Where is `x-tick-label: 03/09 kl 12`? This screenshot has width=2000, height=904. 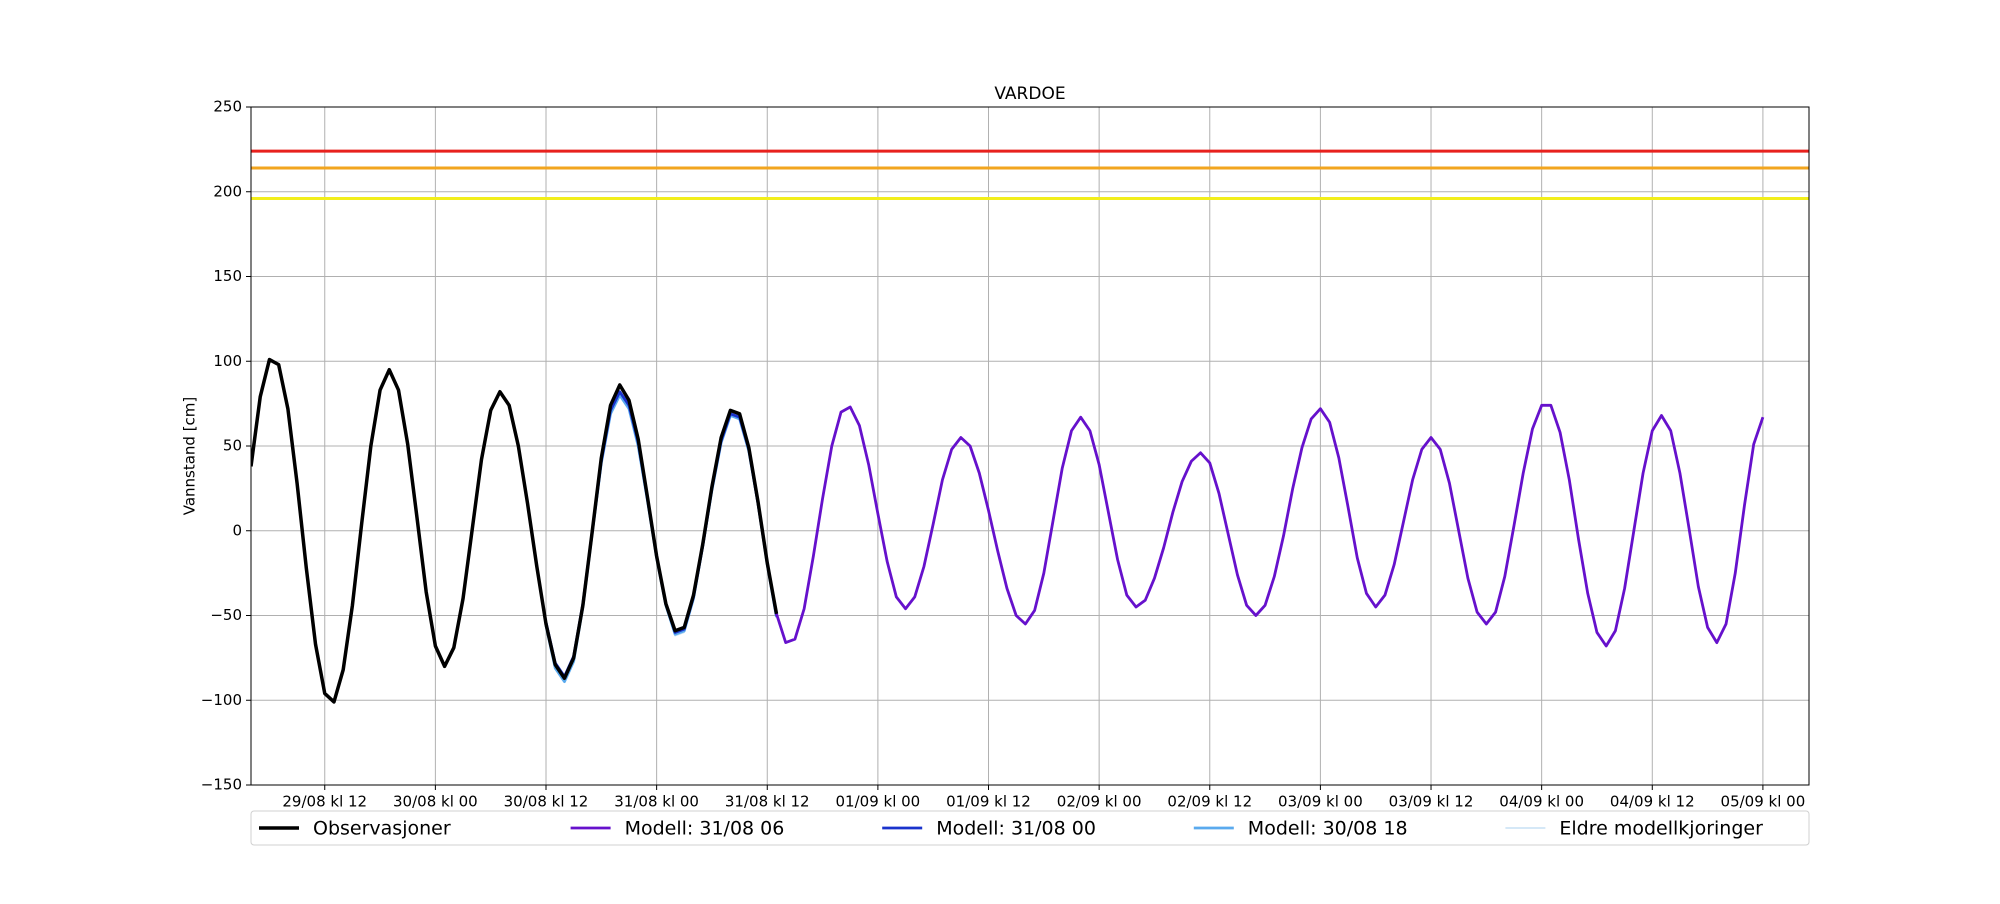 x-tick-label: 03/09 kl 12 is located at coordinates (1431, 802).